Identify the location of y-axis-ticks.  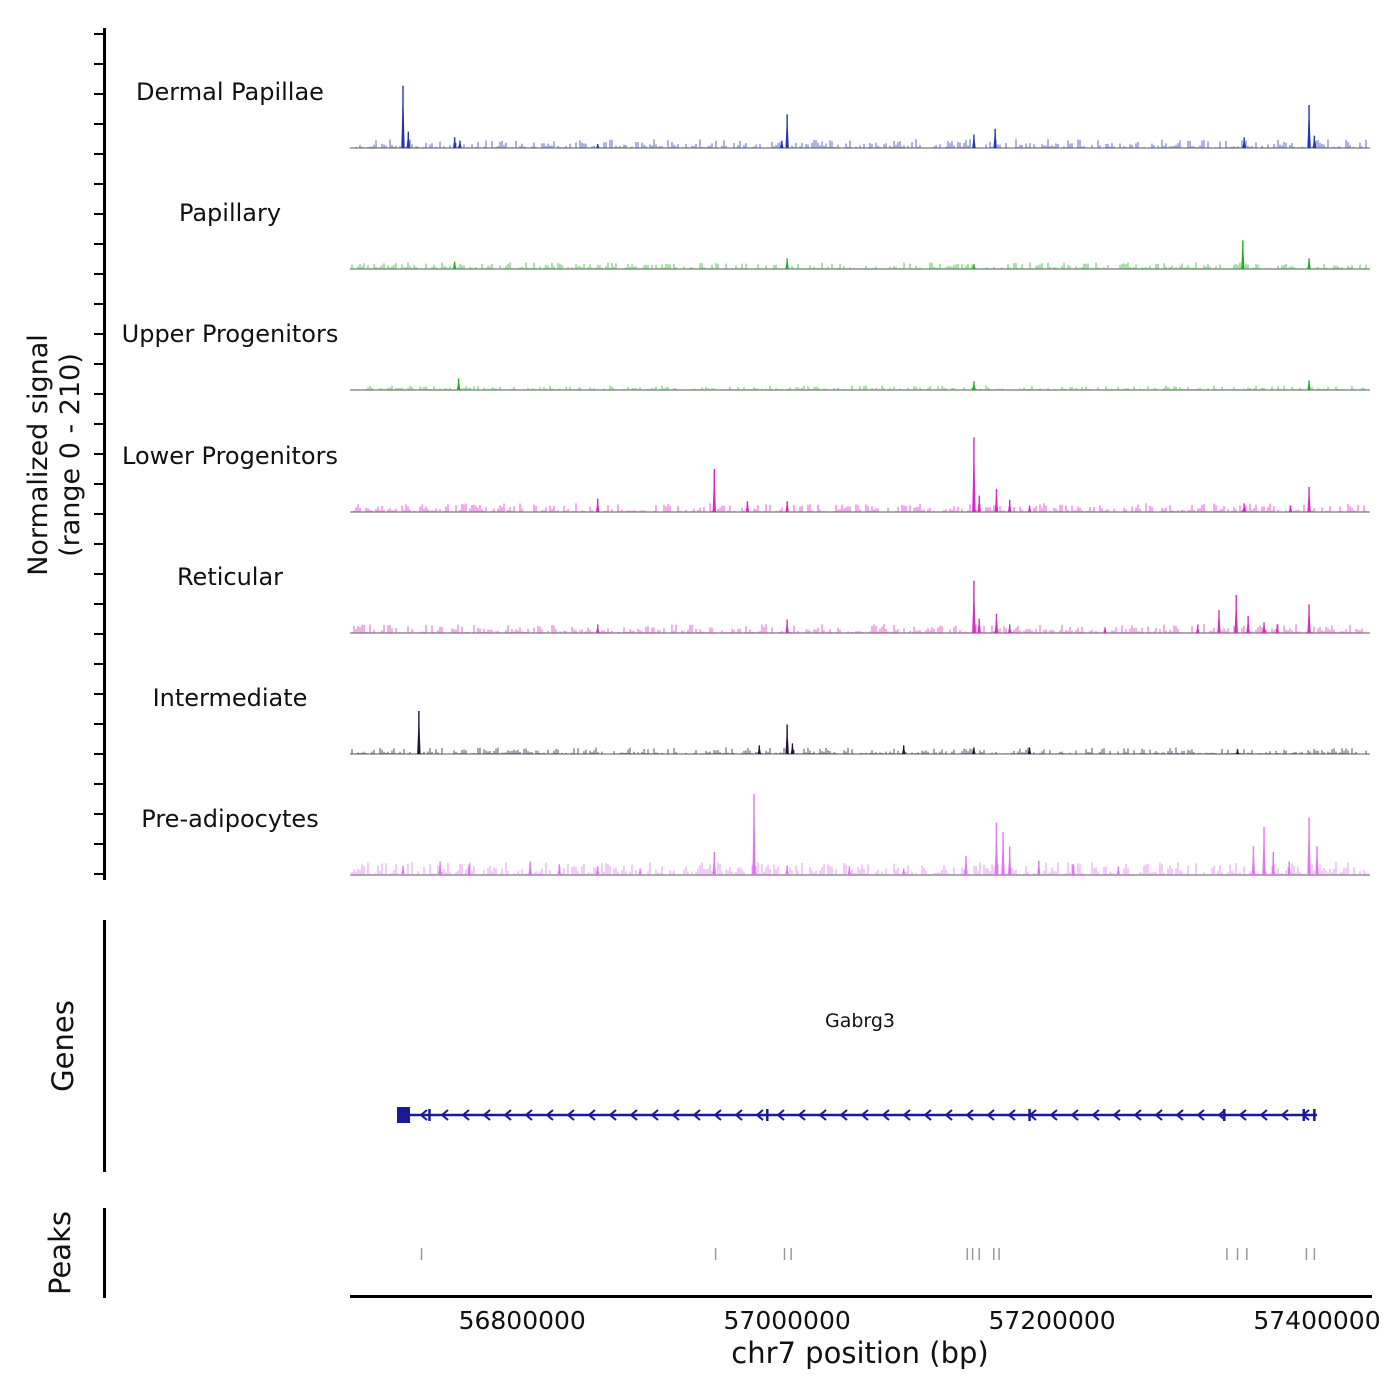
(98, 454).